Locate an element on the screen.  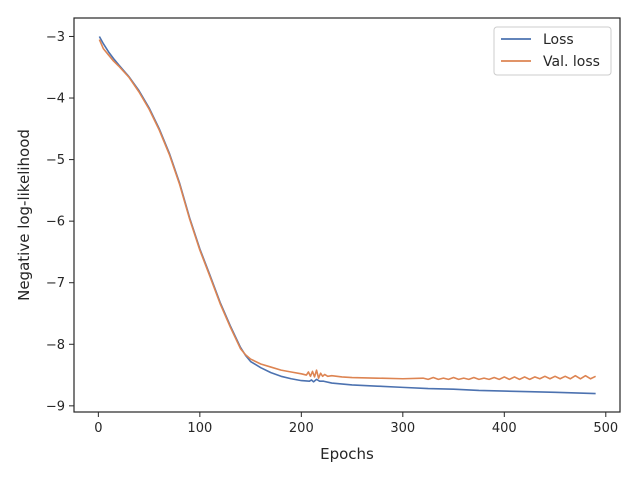
y-tick-label: −8 is located at coordinates (55, 345).